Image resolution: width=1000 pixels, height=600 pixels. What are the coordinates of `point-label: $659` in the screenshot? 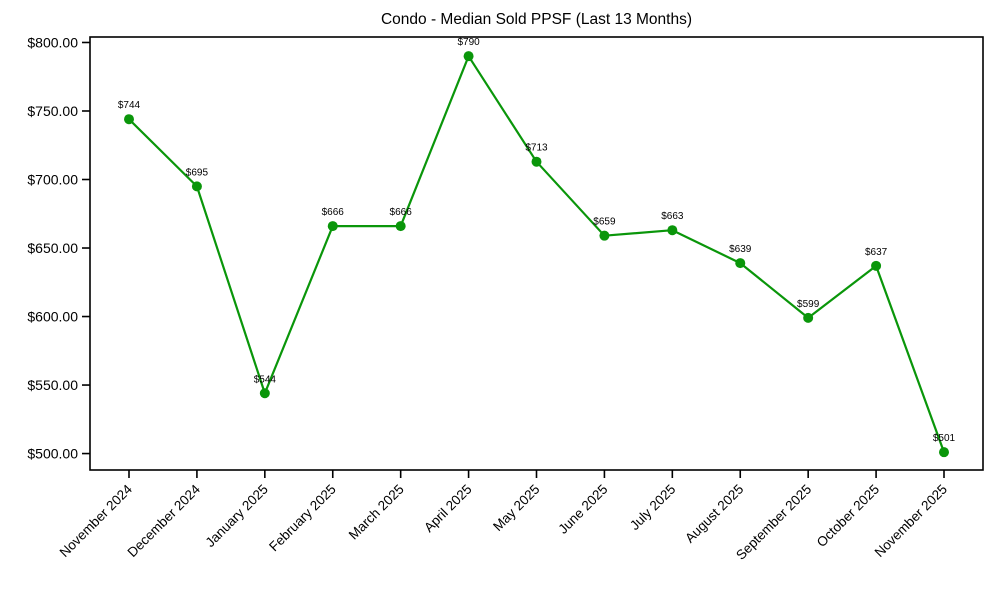 It's located at (604, 222).